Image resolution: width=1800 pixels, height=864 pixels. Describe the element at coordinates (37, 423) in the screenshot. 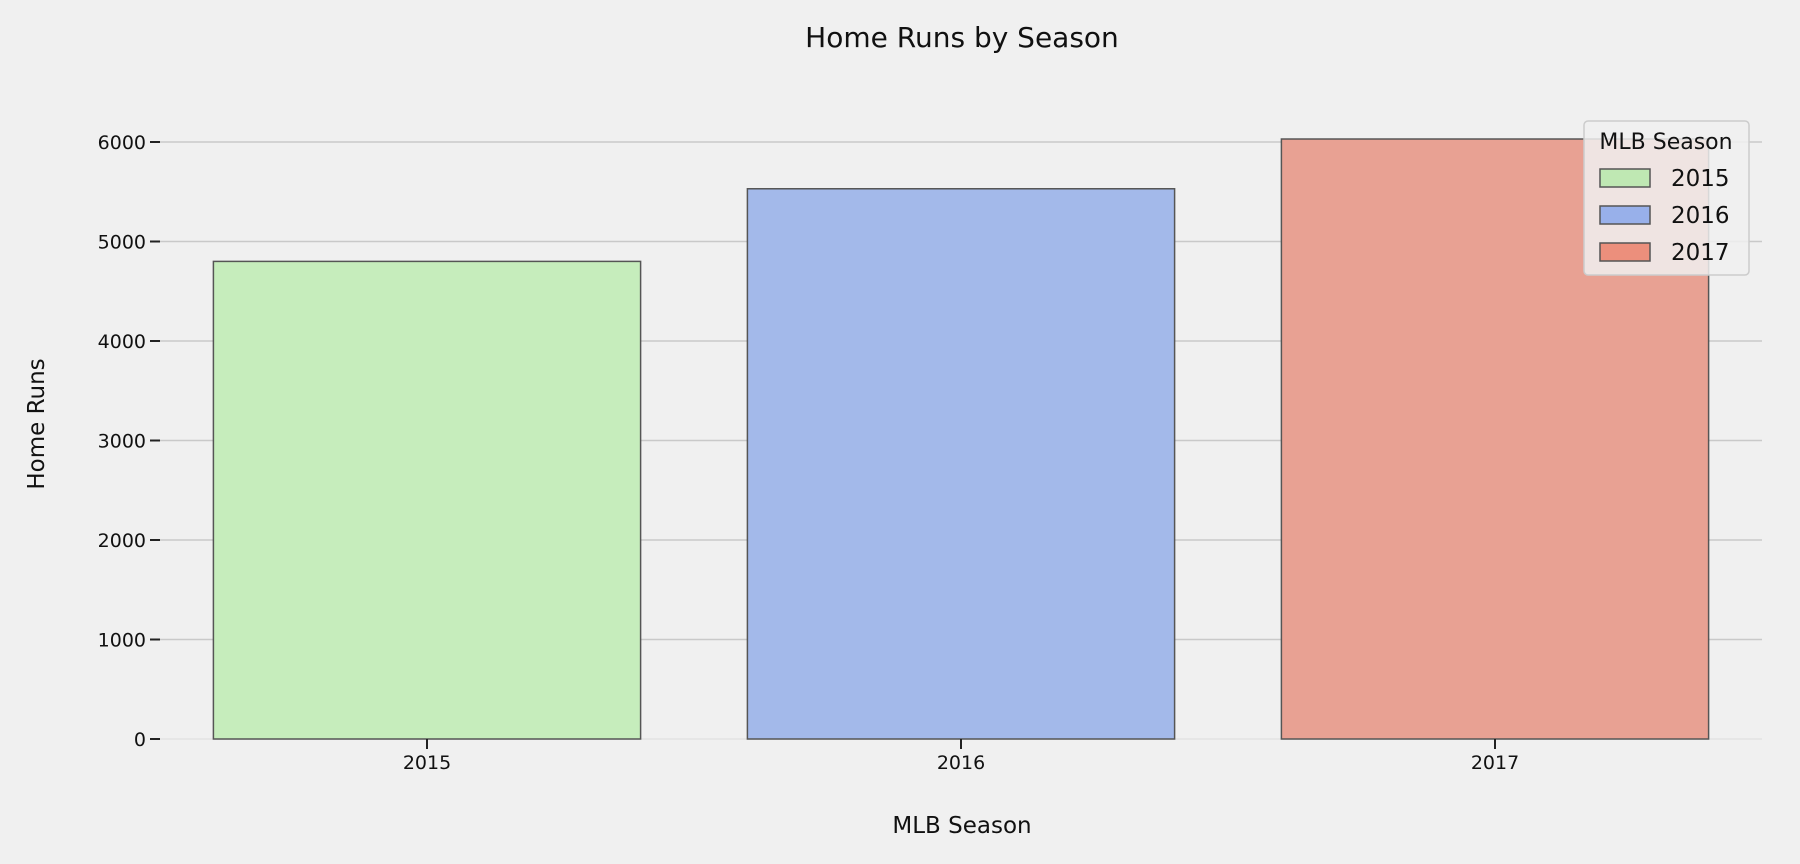

I see `y-axis-title: Home Runs` at that location.